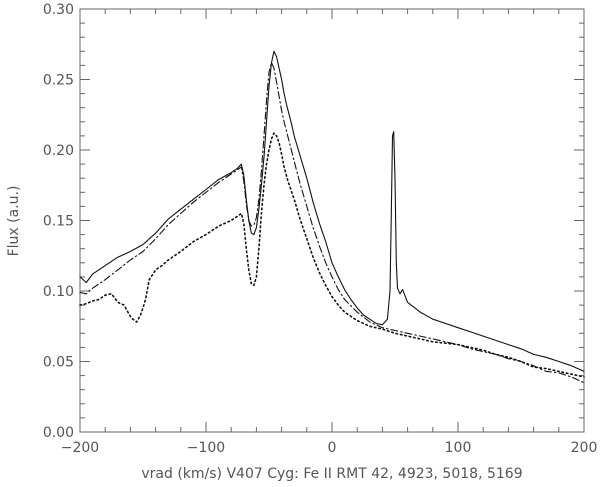 The image size is (600, 487). I want to click on x-tick-label: 200, so click(584, 448).